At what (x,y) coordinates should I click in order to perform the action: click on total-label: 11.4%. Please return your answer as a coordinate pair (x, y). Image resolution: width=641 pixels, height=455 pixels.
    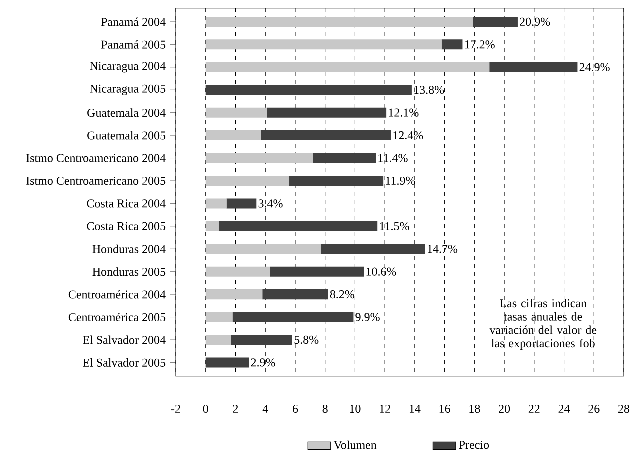
    Looking at the image, I should click on (393, 158).